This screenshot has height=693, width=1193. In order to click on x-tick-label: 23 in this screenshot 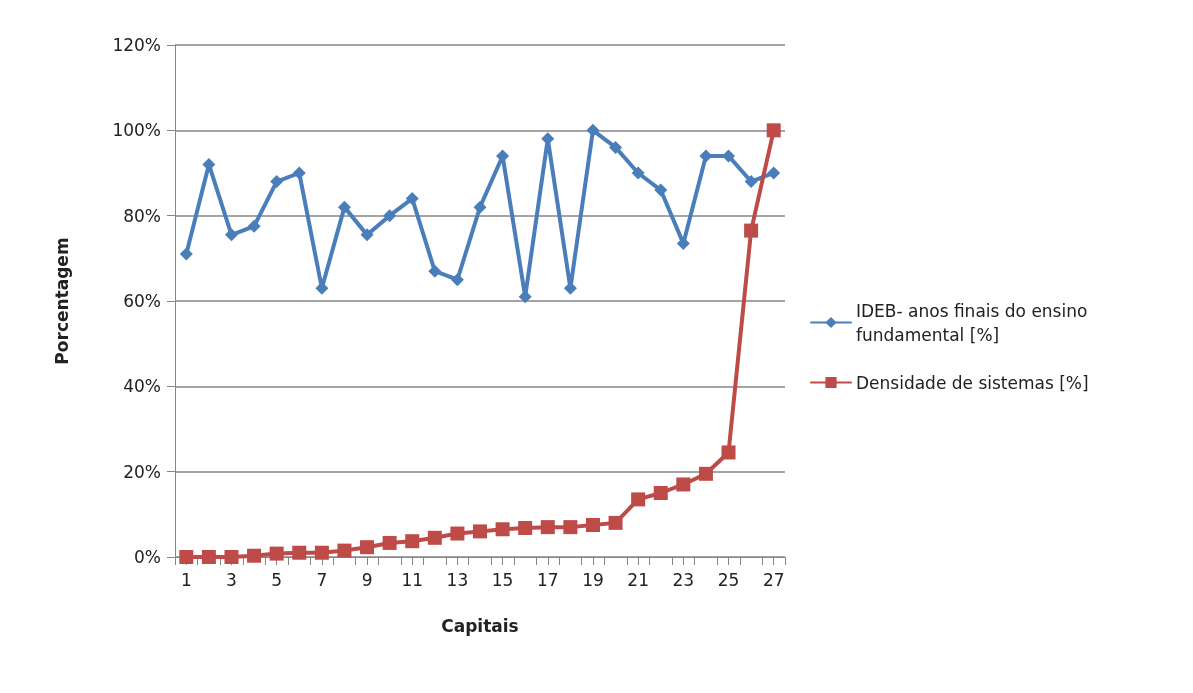, I will do `click(683, 579)`.